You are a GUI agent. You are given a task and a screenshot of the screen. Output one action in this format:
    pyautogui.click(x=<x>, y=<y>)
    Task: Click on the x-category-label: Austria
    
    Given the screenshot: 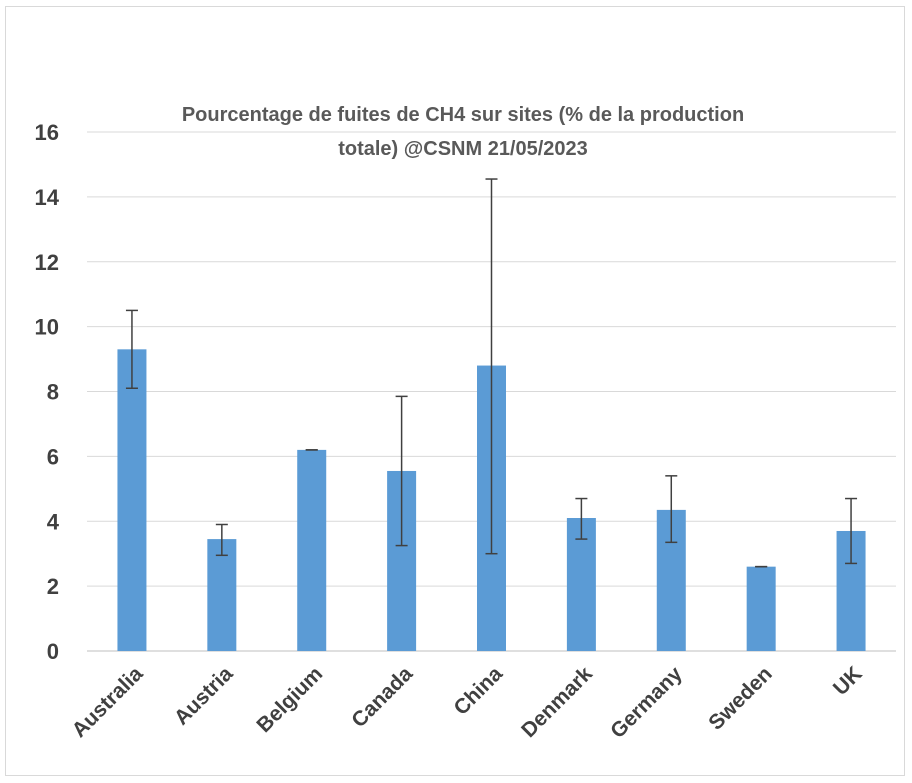 What is the action you would take?
    pyautogui.click(x=204, y=696)
    